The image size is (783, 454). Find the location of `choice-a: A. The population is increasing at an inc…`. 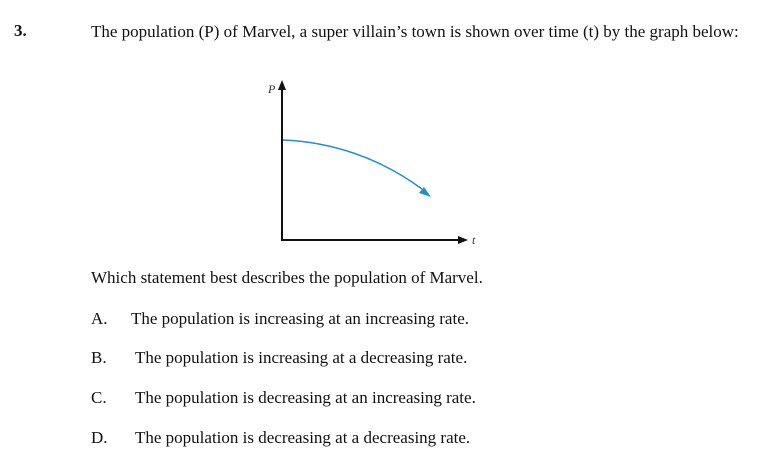

choice-a: A. The population is increasing at an inc… is located at coordinates (280, 319).